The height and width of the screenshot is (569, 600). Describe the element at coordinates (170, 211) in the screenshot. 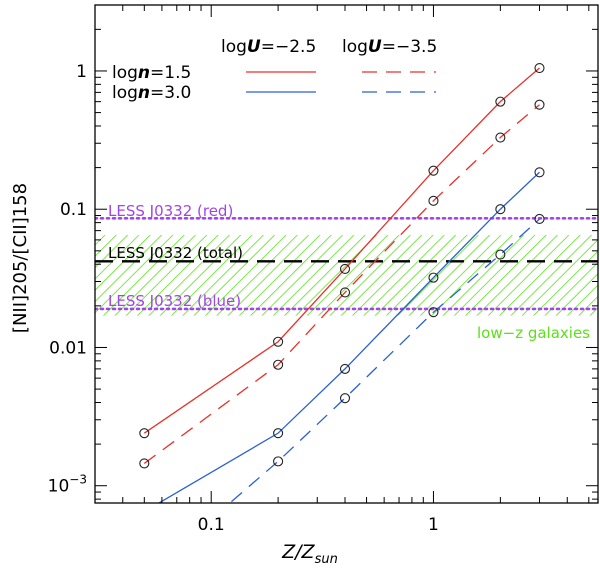

I see `hline-label-red: LESS J0332 (red)` at that location.